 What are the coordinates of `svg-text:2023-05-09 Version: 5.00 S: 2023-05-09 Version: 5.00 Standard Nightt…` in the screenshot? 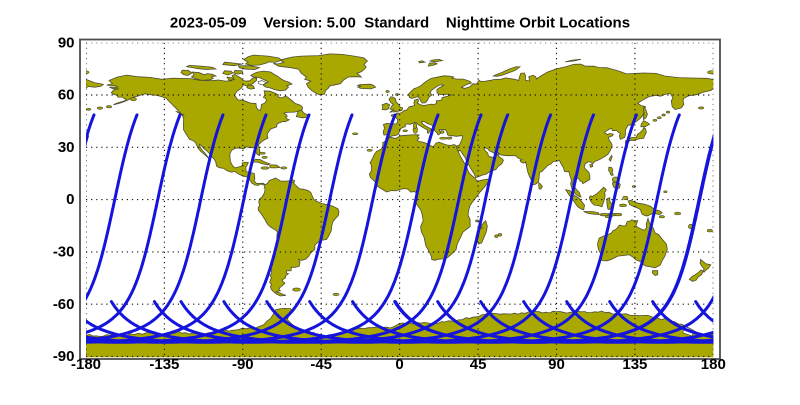 It's located at (400, 23).